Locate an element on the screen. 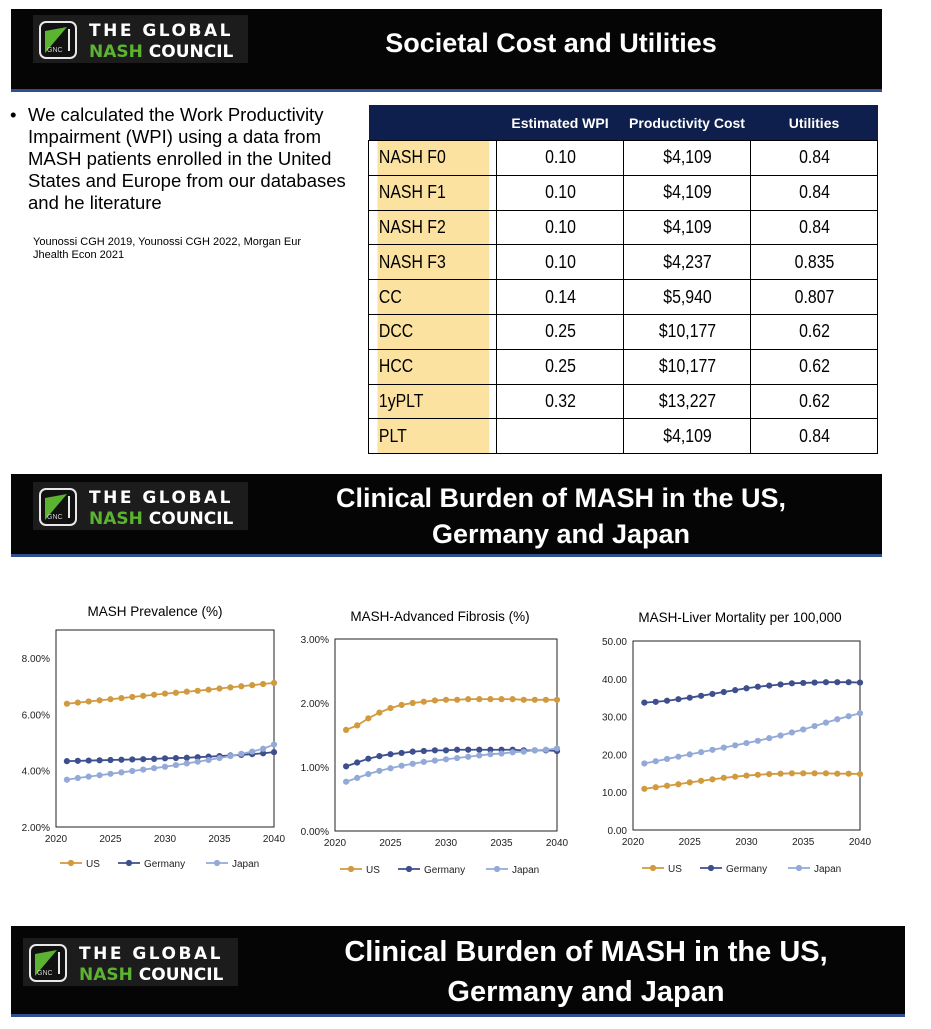  legend-marker-germany is located at coordinates (409, 869).